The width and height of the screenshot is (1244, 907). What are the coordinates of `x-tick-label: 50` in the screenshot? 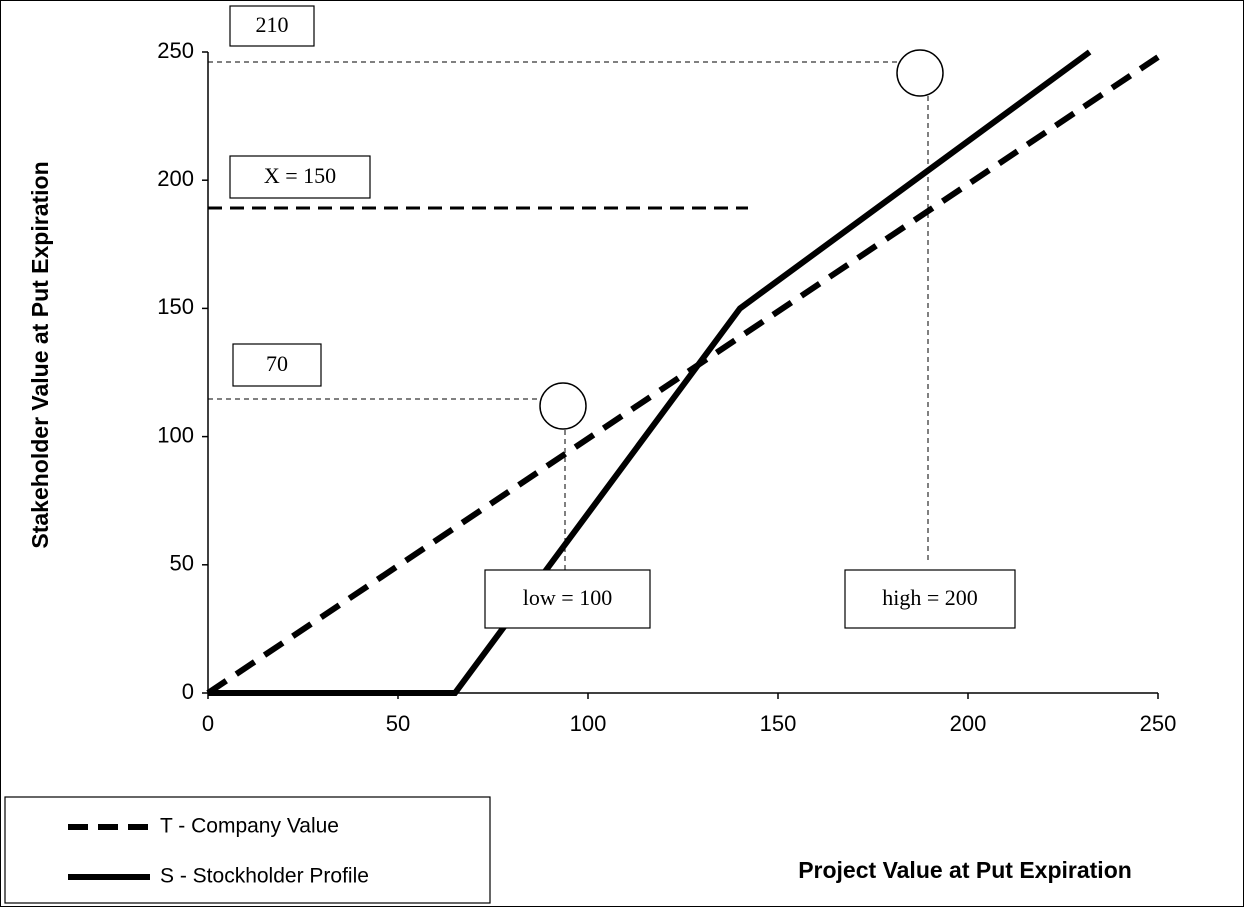 It's located at (398, 723).